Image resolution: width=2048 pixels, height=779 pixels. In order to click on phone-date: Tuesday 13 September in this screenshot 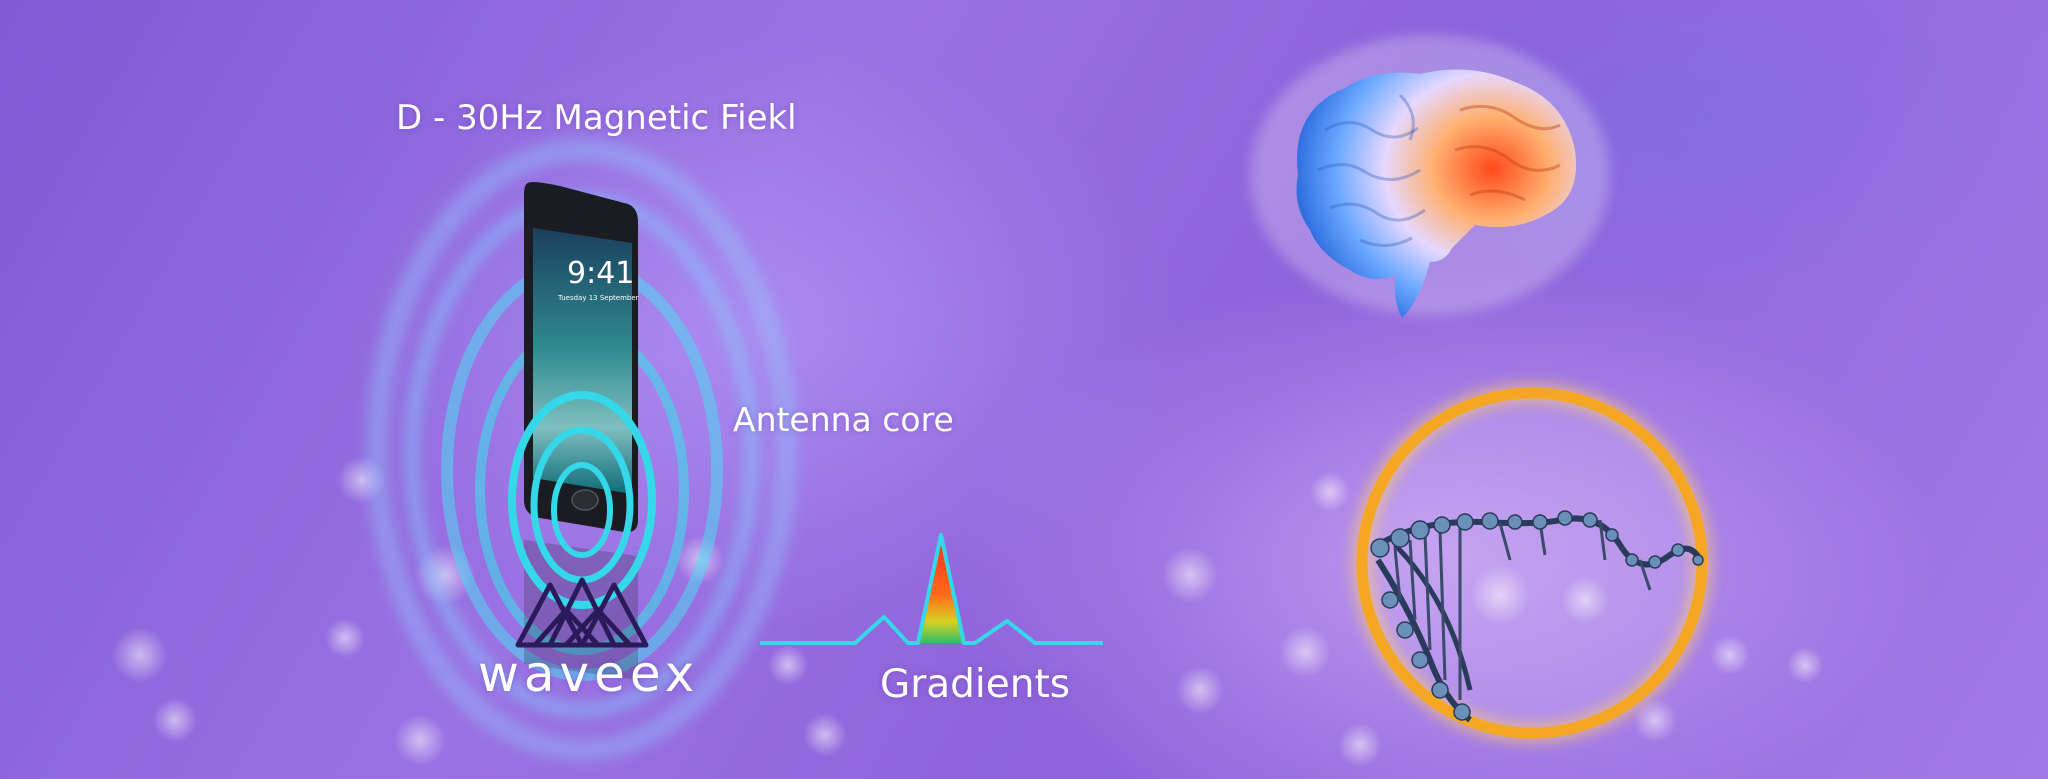, I will do `click(598, 298)`.